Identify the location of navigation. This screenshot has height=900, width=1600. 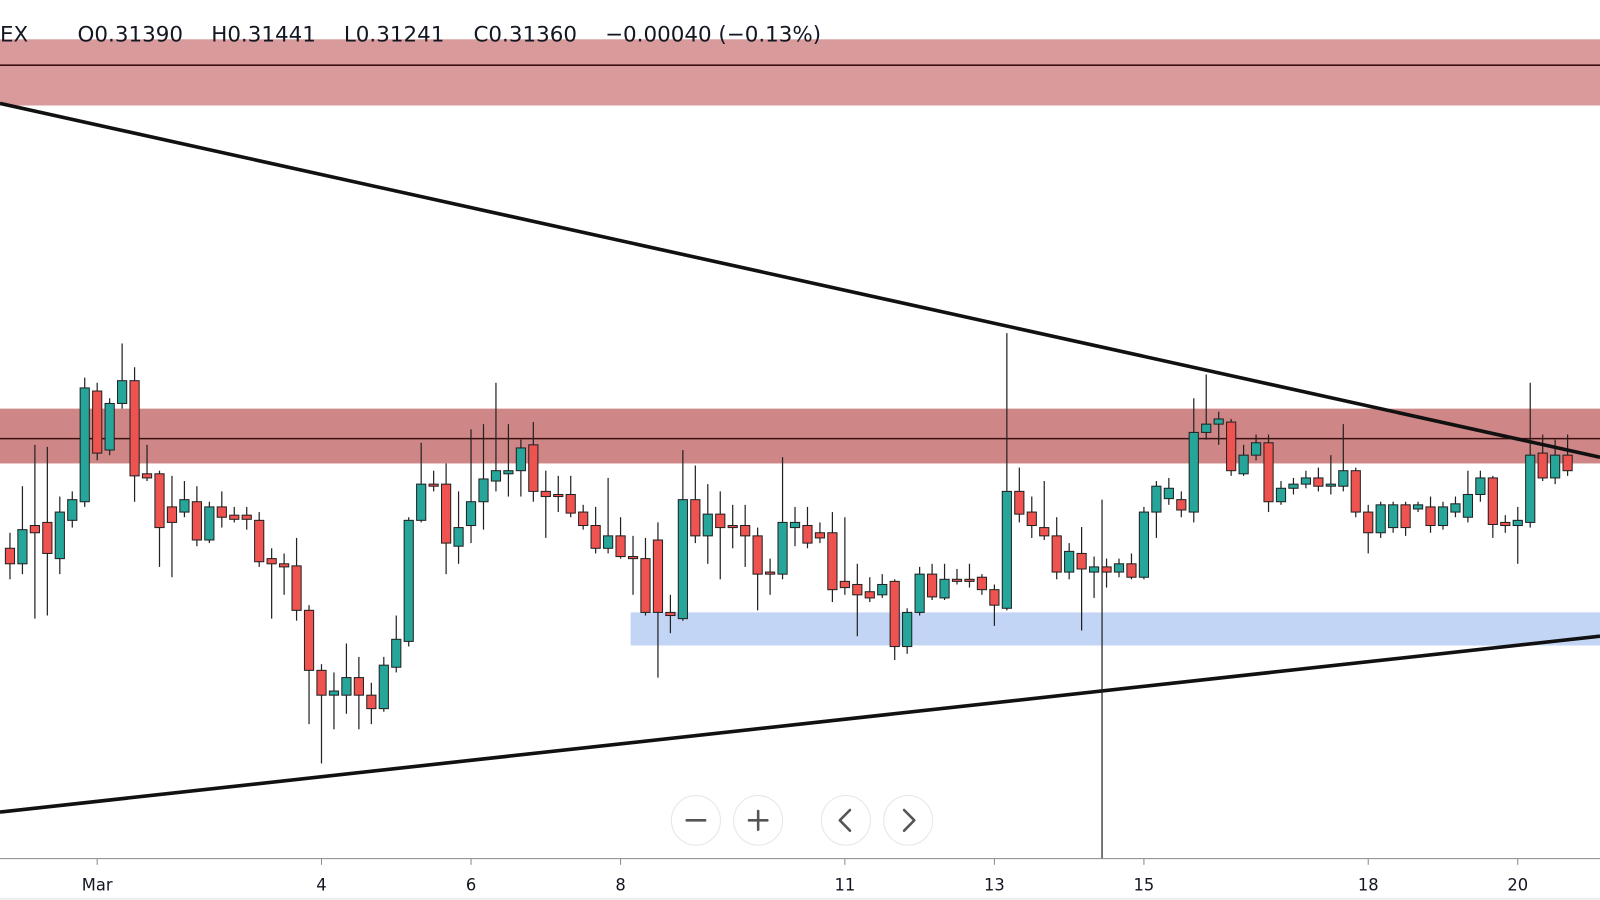
(802, 820).